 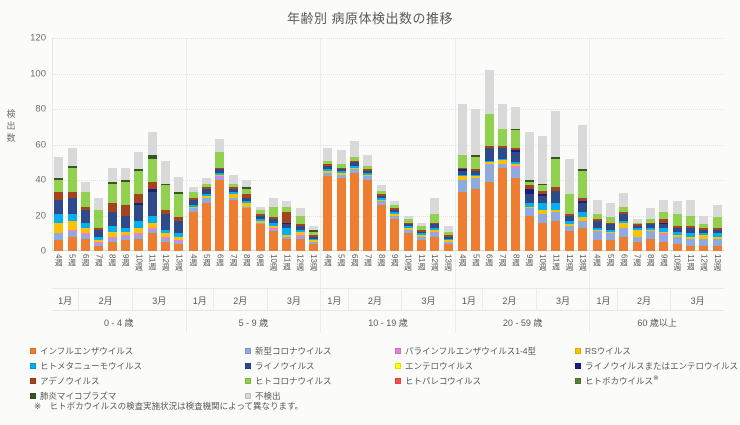 I want to click on legend-item: パラインフルエンザウイルス1-4型, so click(x=485, y=350).